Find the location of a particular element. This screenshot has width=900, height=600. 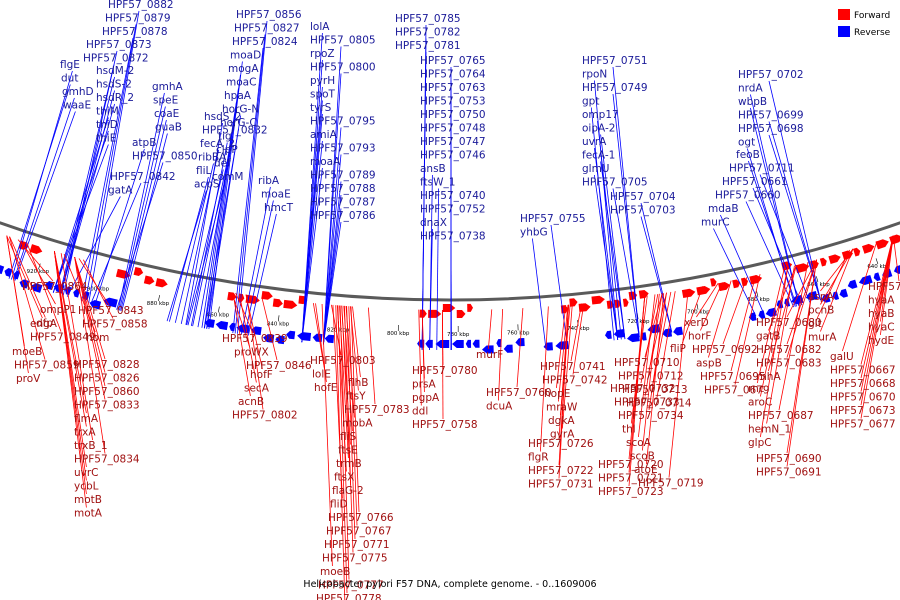

forward-gene-label: motB is located at coordinates (88, 500).